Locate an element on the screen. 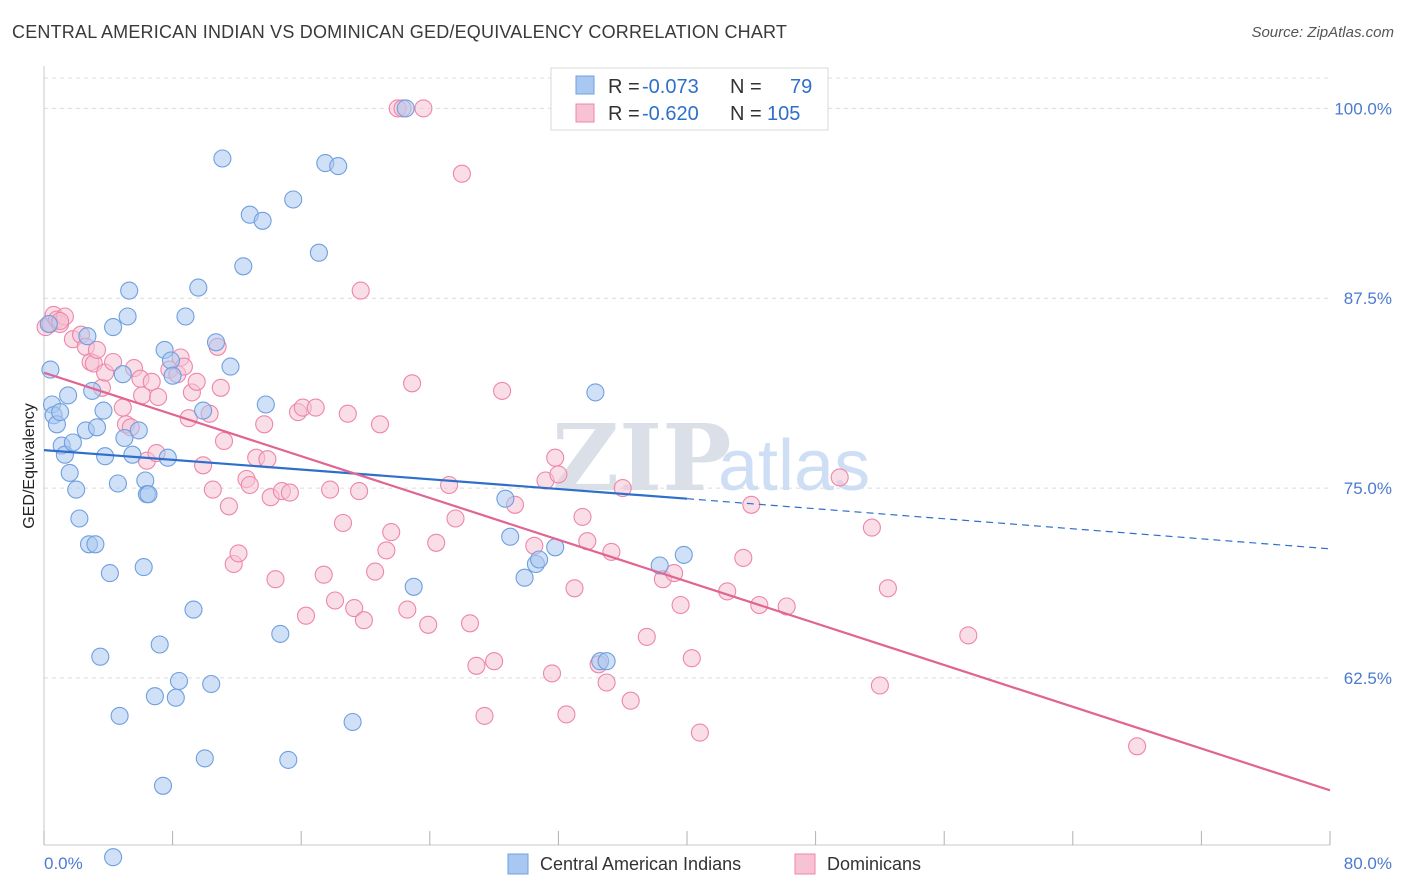 This screenshot has height=892, width=1406. y-tick-labels: 62.5% 75.0% 87.5% 100.0% is located at coordinates (1363, 393).